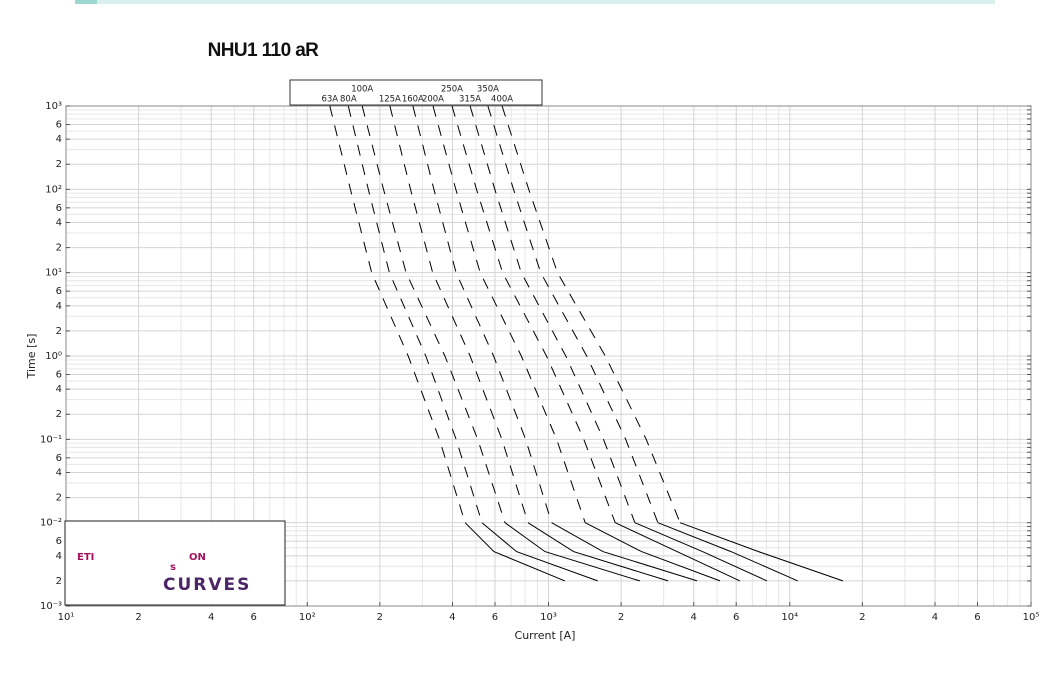 The height and width of the screenshot is (680, 1056). What do you see at coordinates (53, 189) in the screenshot?
I see `y-tick-label: 10²` at bounding box center [53, 189].